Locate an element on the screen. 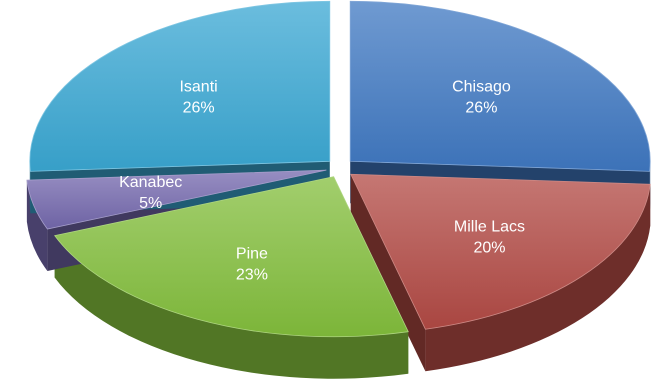 This screenshot has height=381, width=672. pie-slice-kanabec is located at coordinates (176, 199).